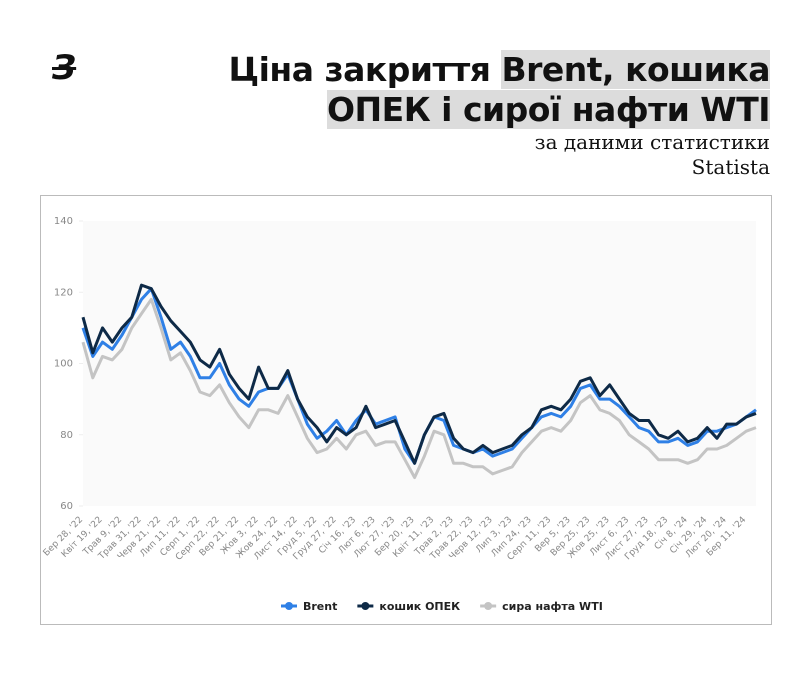  Describe the element at coordinates (63, 292) in the screenshot. I see `y-tick-label: 120` at that location.